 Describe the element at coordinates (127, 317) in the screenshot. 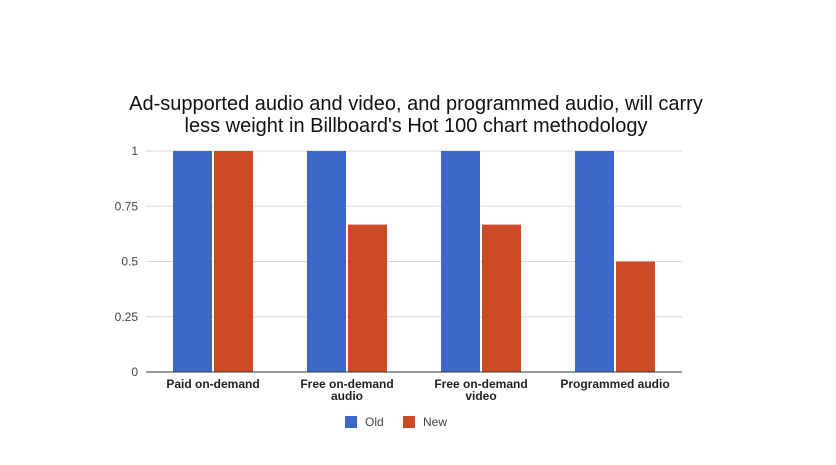

I see `y-tick-label: 0.25` at that location.